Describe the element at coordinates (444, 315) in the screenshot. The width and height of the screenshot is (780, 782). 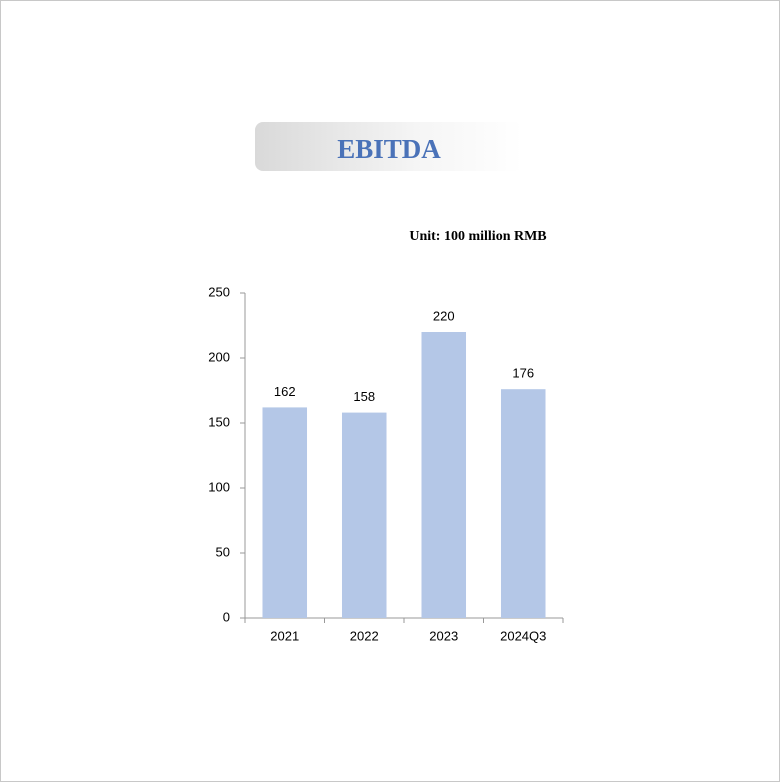
I see `data-label: 220` at that location.